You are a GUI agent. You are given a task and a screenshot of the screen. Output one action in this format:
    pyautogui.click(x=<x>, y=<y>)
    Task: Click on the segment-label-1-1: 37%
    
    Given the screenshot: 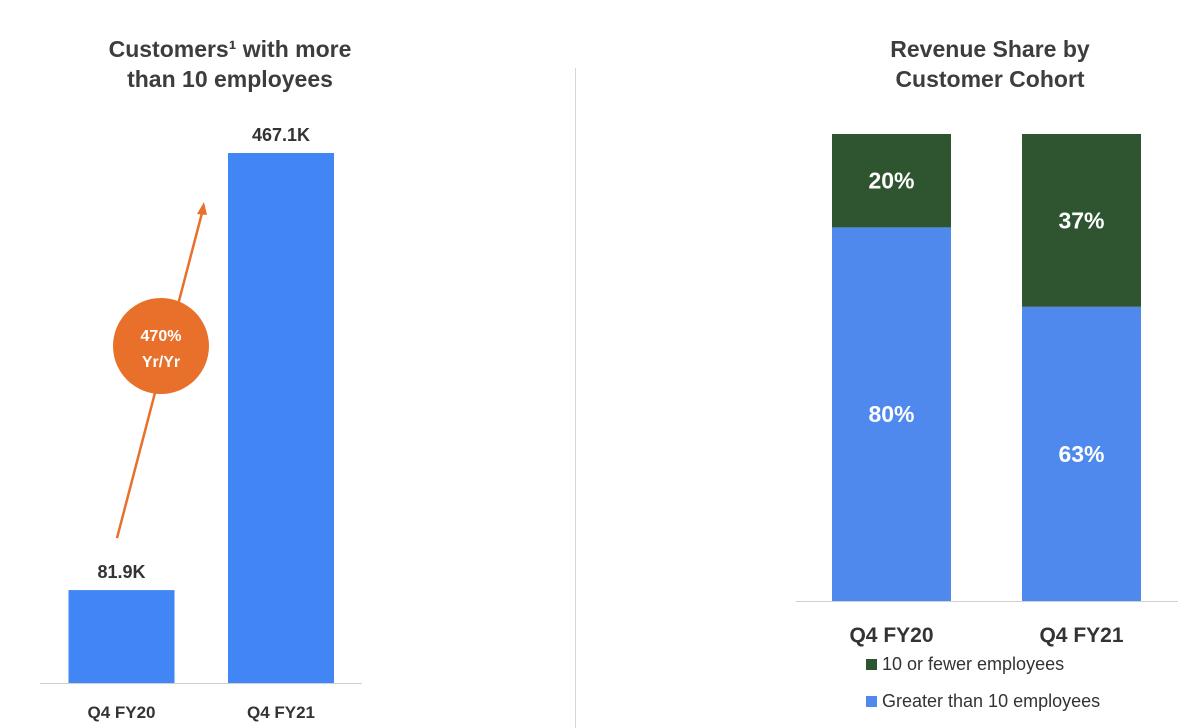 What is the action you would take?
    pyautogui.click(x=1081, y=220)
    